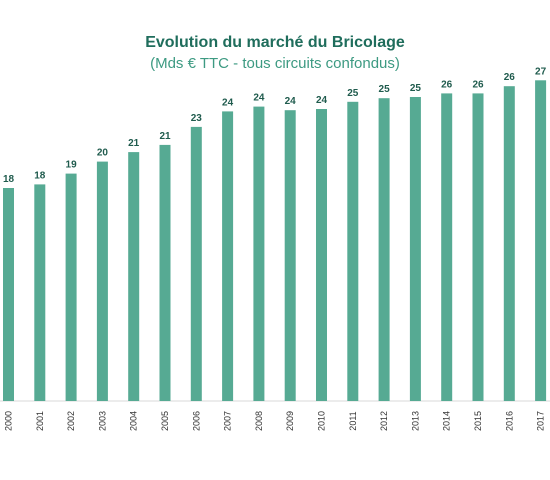 The height and width of the screenshot is (480, 550). Describe the element at coordinates (290, 255) in the screenshot. I see `bar-2009` at that location.